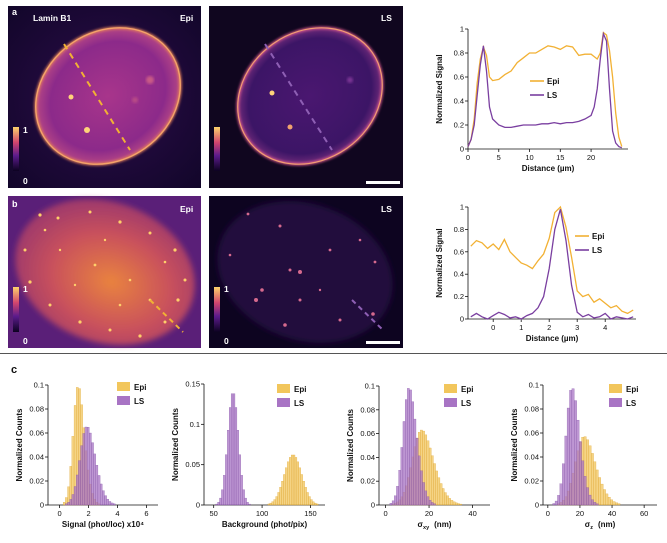  What do you see at coordinates (598, 236) in the screenshot?
I see `legend-label-epi: Epi` at bounding box center [598, 236].